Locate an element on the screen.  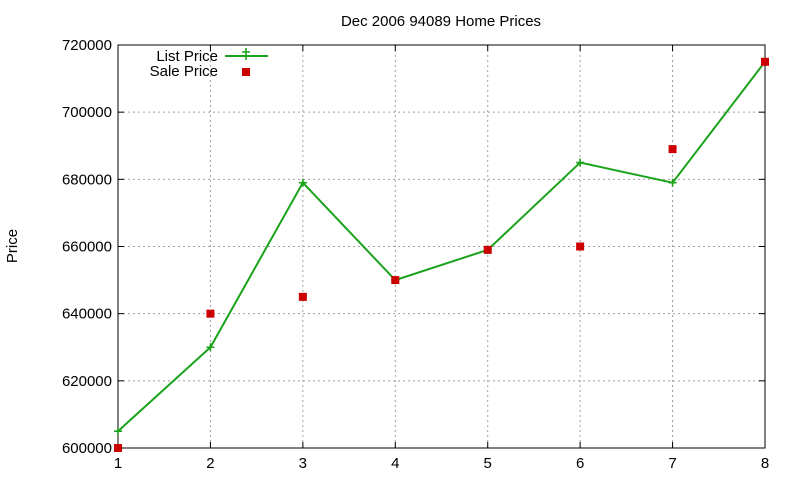
legend: List Price Sale Price is located at coordinates (209, 64).